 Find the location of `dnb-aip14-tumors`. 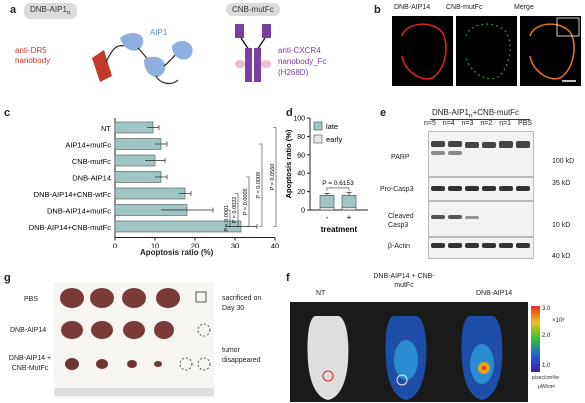

dnb-aip14-tumors is located at coordinates (117, 330).